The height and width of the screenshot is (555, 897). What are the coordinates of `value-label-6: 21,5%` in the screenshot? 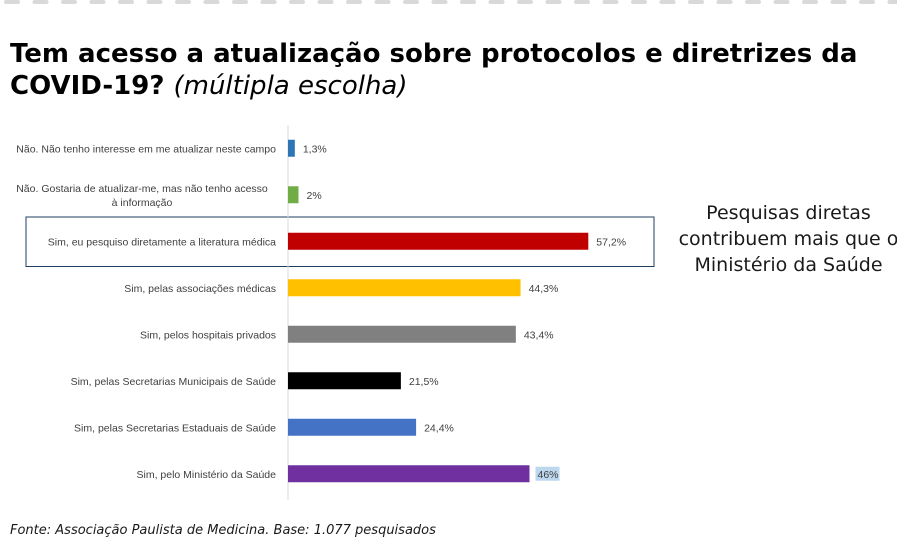 It's located at (424, 382).